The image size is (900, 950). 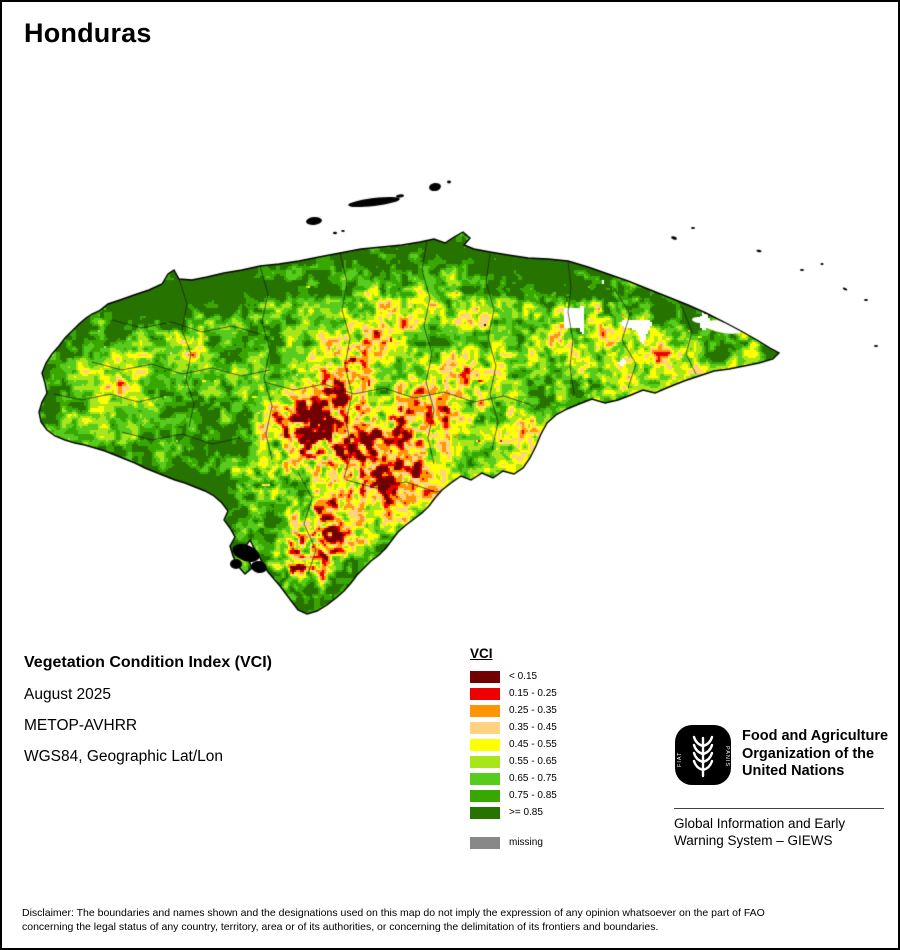 I want to click on legend-row: 0.75 - 0.85, so click(x=513, y=795).